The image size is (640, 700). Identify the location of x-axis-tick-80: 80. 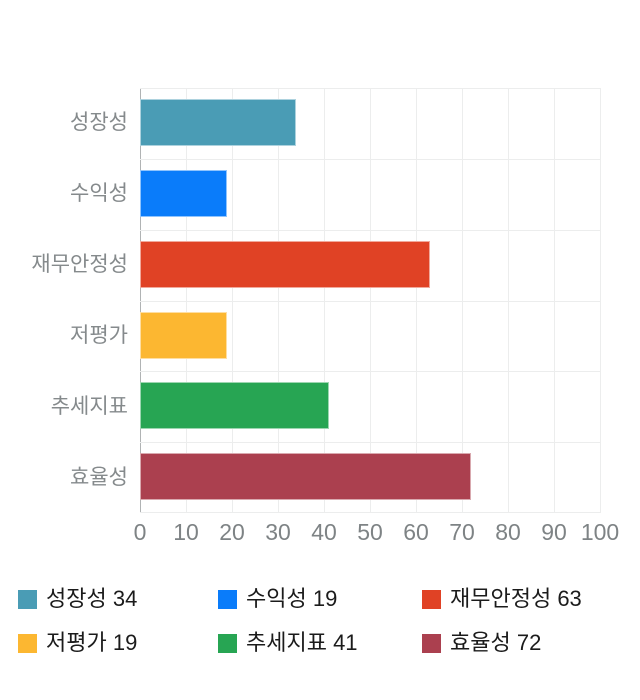
(508, 532).